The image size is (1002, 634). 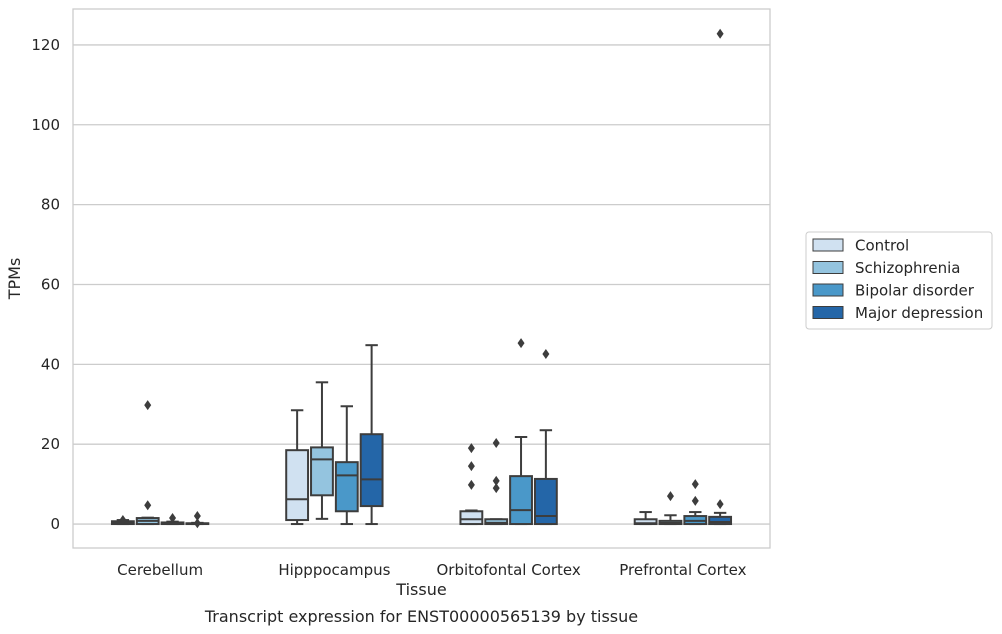 I want to click on y-tick-label: 60, so click(x=50, y=284).